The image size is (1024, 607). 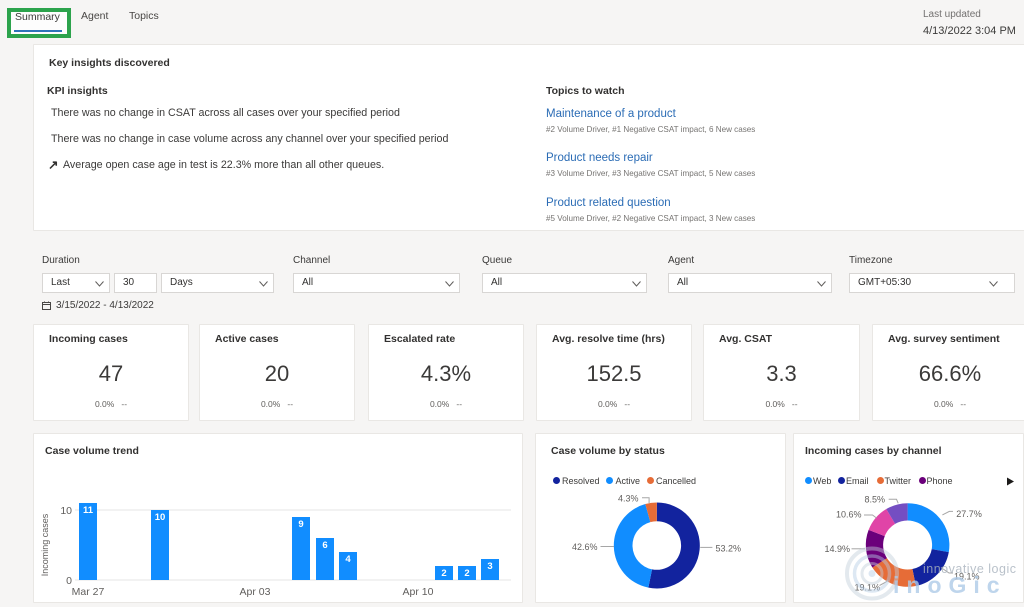 What do you see at coordinates (969, 514) in the screenshot?
I see `svg-text: 27.7%` at bounding box center [969, 514].